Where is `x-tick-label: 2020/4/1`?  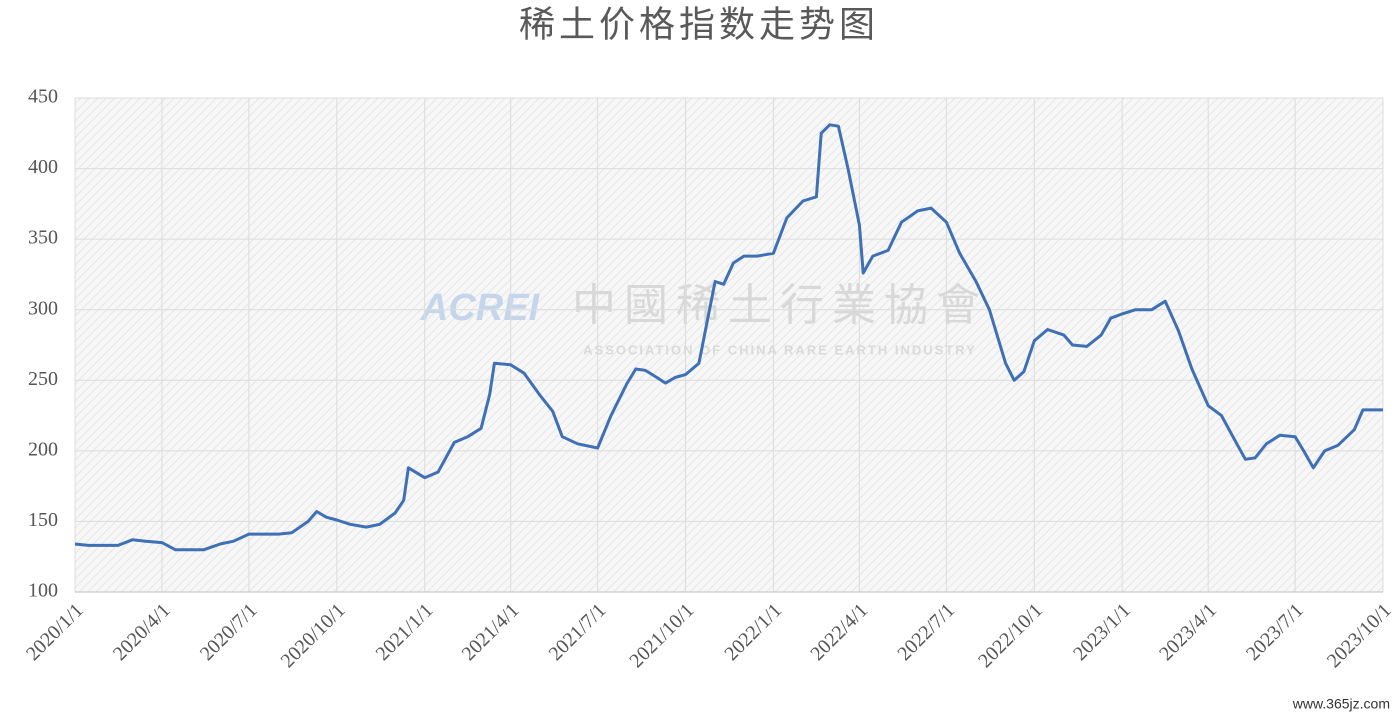 x-tick-label: 2020/4/1 is located at coordinates (142, 632).